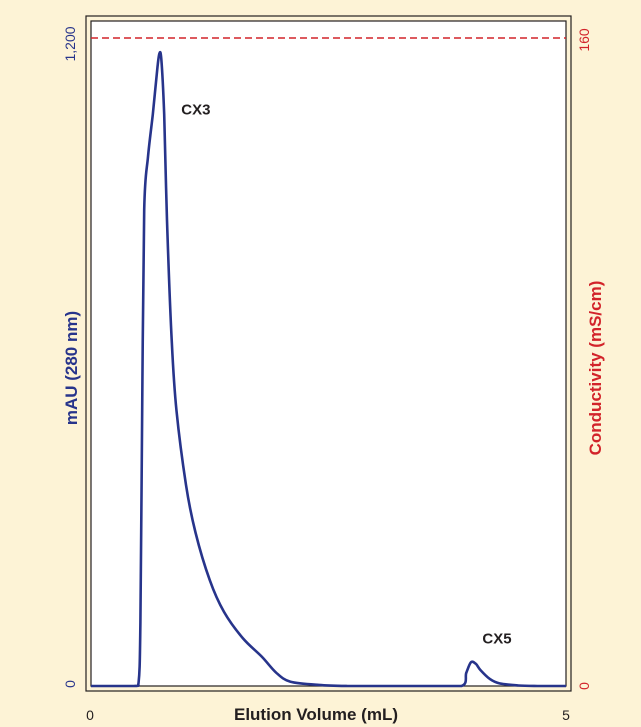 The width and height of the screenshot is (641, 727). Describe the element at coordinates (316, 714) in the screenshot. I see `x-axis-title: Elution Volume (mL)` at that location.